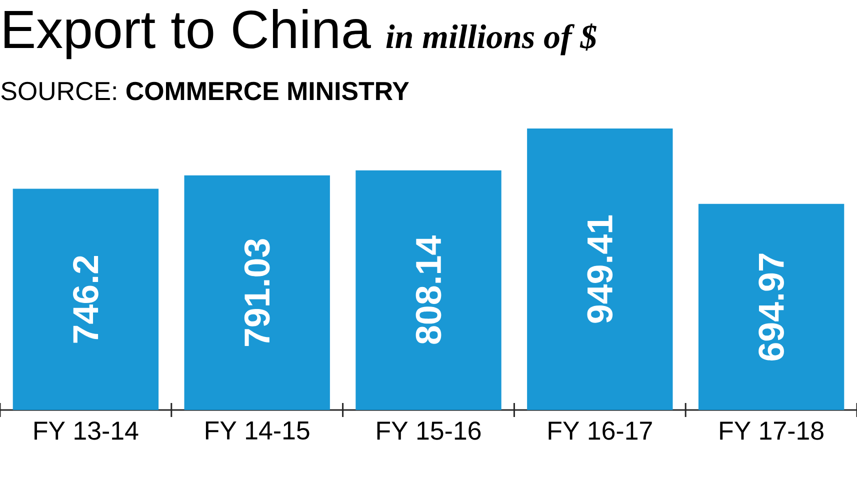  I want to click on x-tick-label: FY 16-17, so click(600, 431).